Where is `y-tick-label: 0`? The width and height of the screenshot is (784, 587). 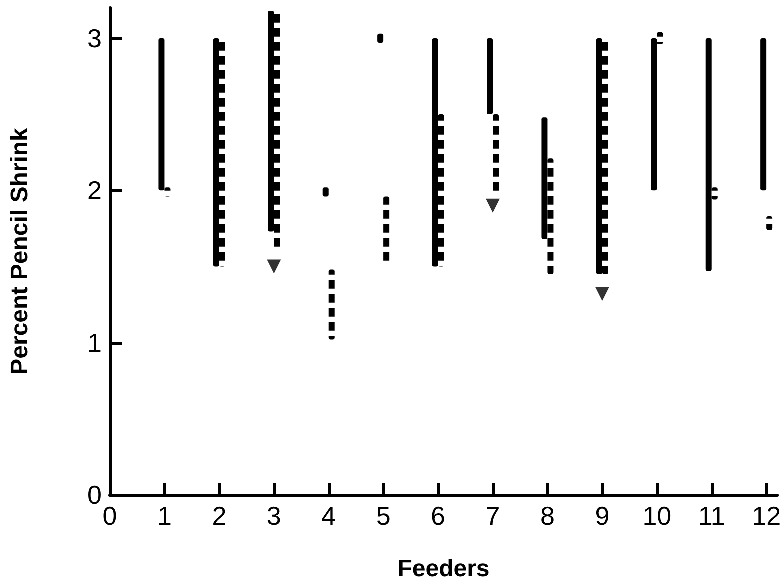 y-tick-label: 0 is located at coordinates (95, 495).